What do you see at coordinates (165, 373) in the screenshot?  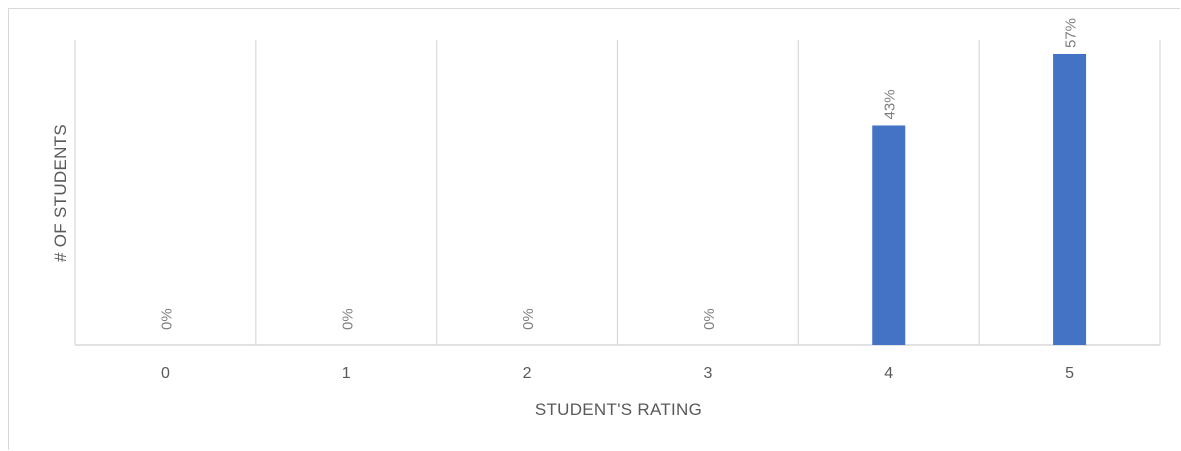 I see `x-tick-label: 0` at bounding box center [165, 373].